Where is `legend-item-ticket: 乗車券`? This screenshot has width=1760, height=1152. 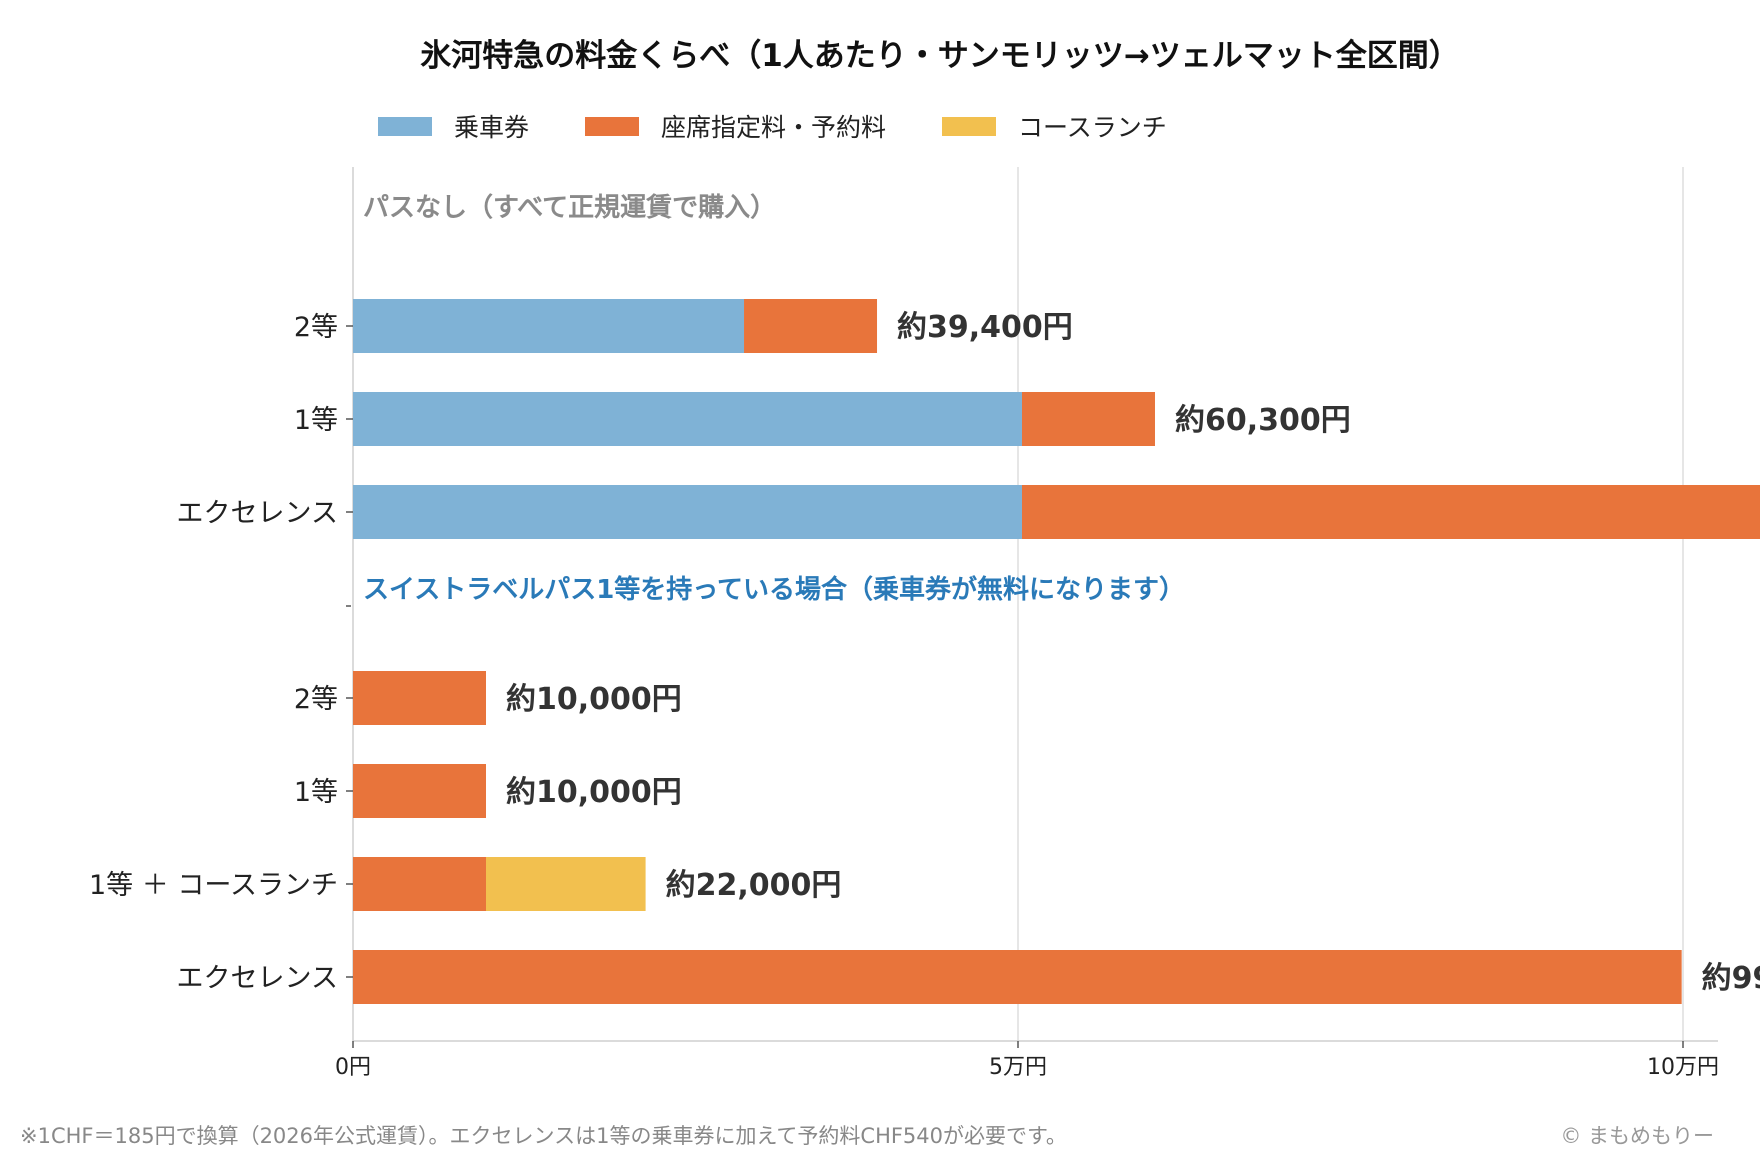
legend-item-ticket: 乗車券 is located at coordinates (453, 126).